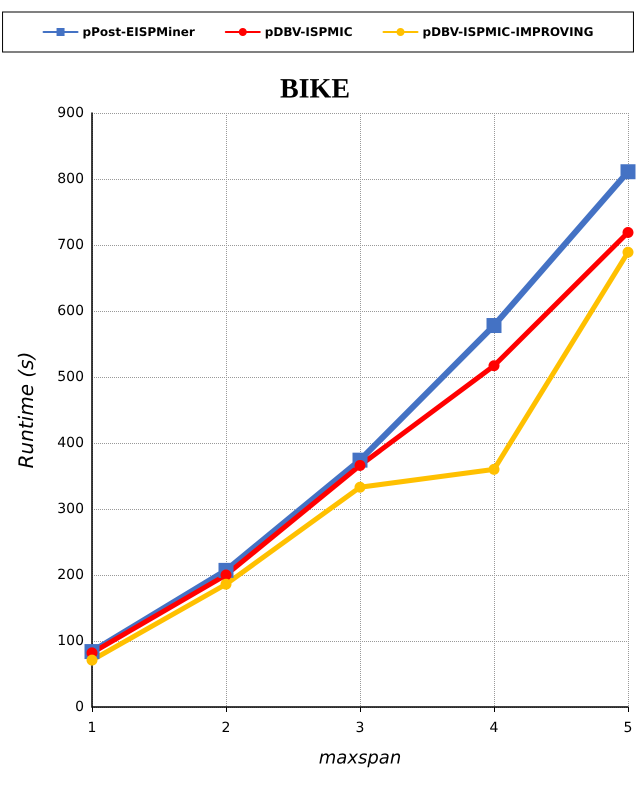 Image resolution: width=636 pixels, height=791 pixels. Describe the element at coordinates (92, 728) in the screenshot. I see `x-tick-label: 1` at that location.